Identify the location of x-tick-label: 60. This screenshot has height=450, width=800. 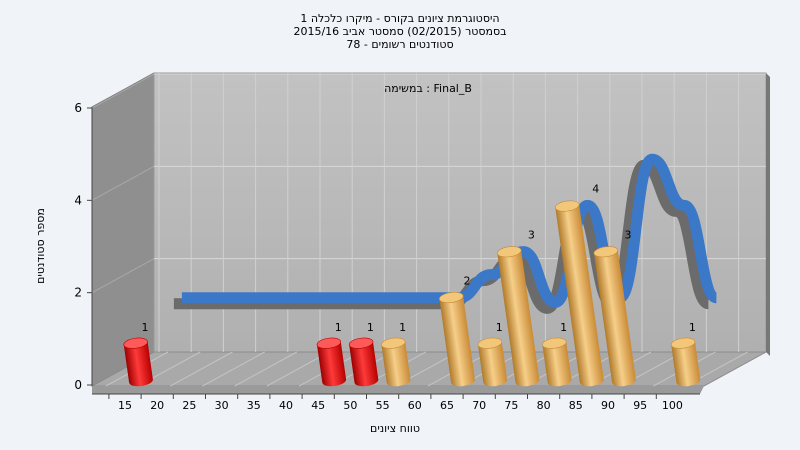
(415, 405).